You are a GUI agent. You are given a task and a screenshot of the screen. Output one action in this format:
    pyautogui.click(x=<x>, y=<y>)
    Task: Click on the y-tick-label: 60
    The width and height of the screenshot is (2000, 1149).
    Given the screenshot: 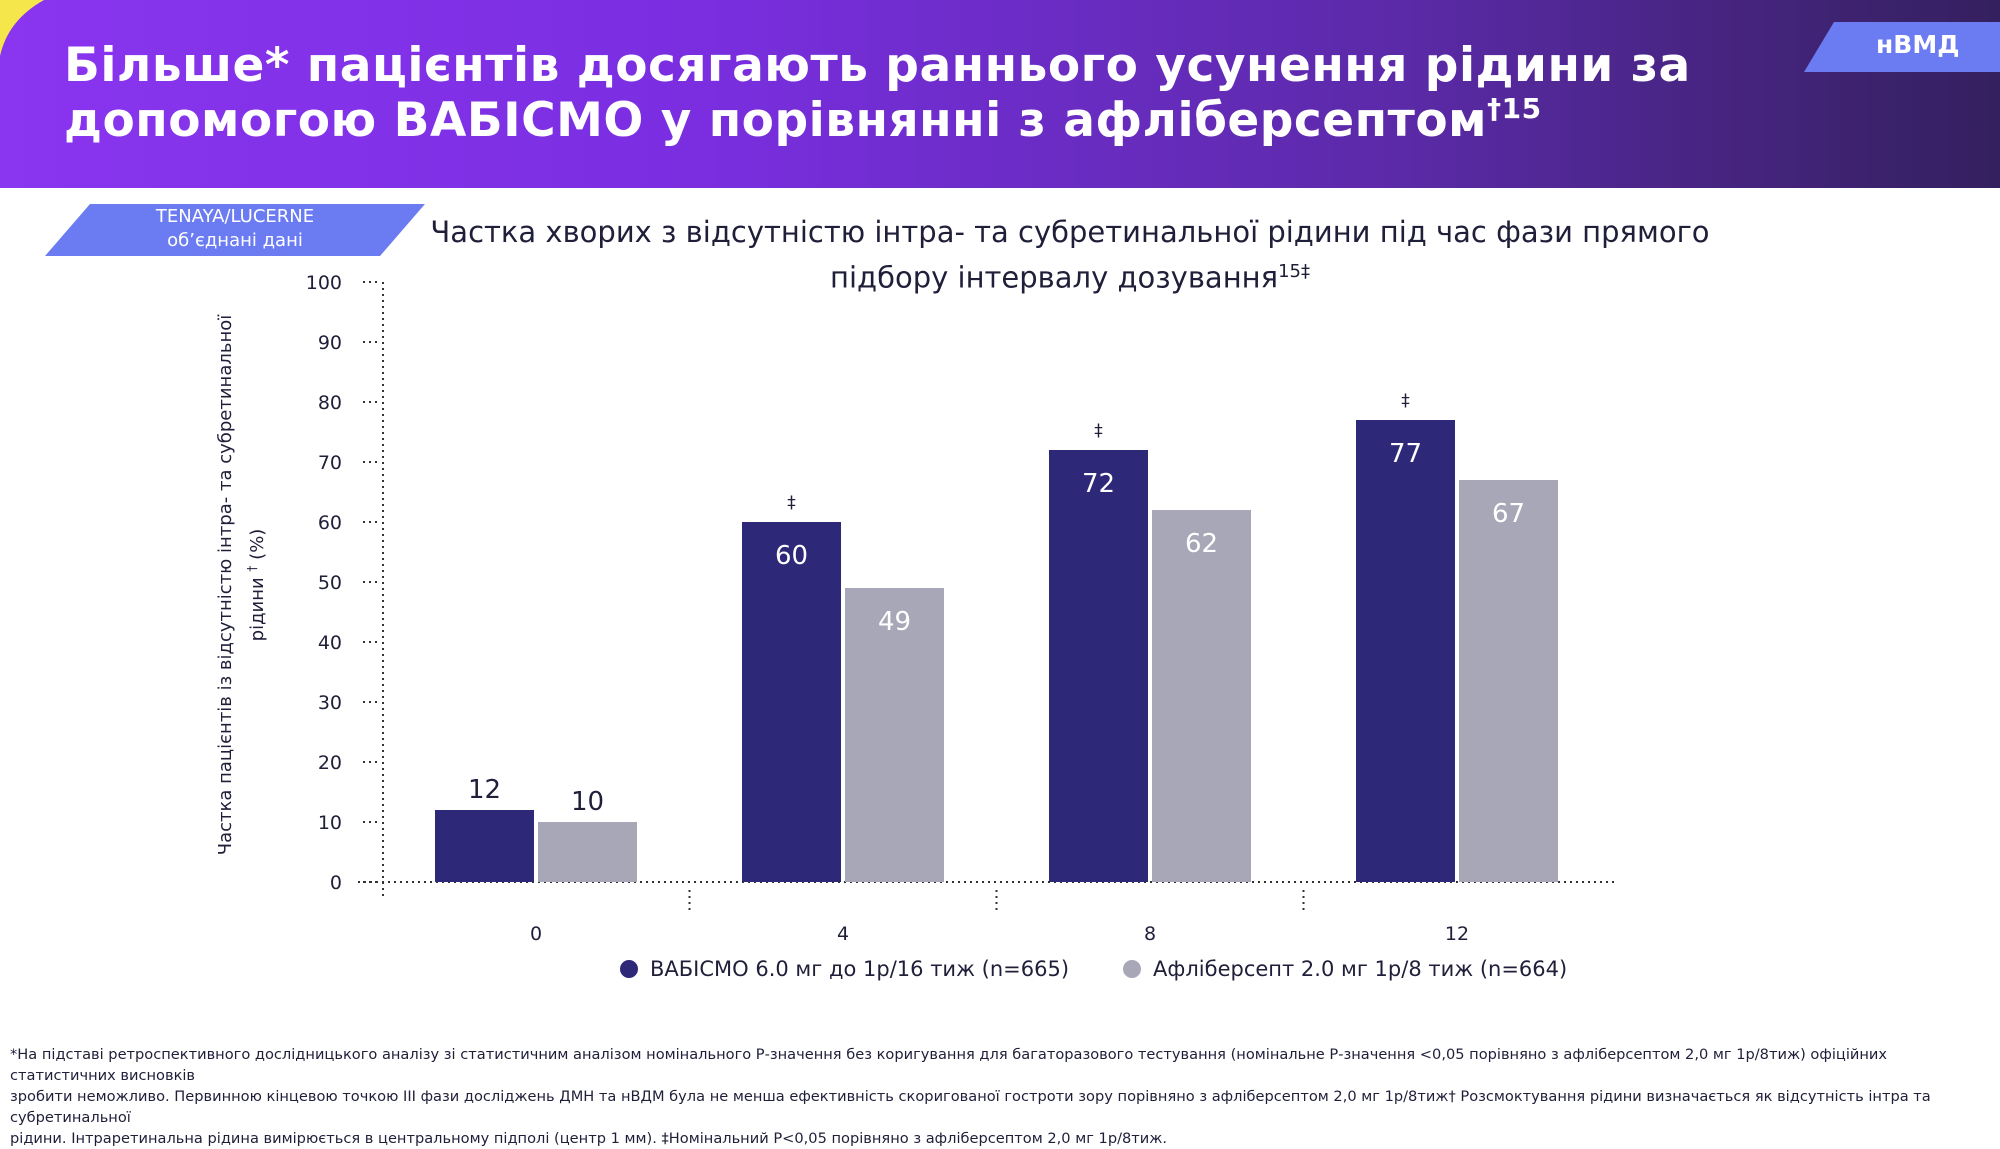 What is the action you would take?
    pyautogui.click(x=330, y=523)
    